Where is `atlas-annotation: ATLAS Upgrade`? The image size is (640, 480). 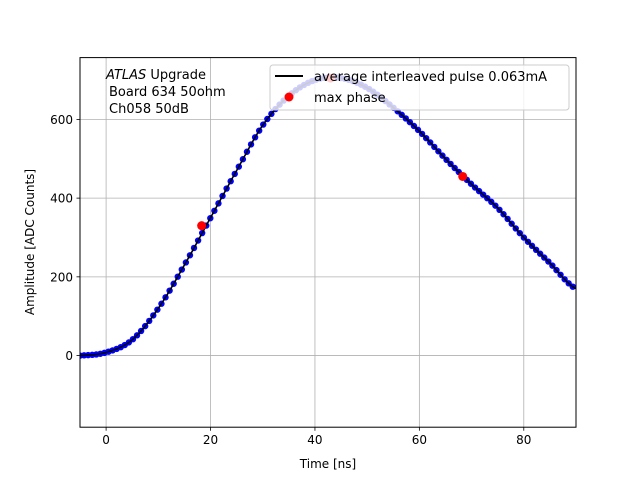
atlas-annotation: ATLAS Upgrade is located at coordinates (155, 75).